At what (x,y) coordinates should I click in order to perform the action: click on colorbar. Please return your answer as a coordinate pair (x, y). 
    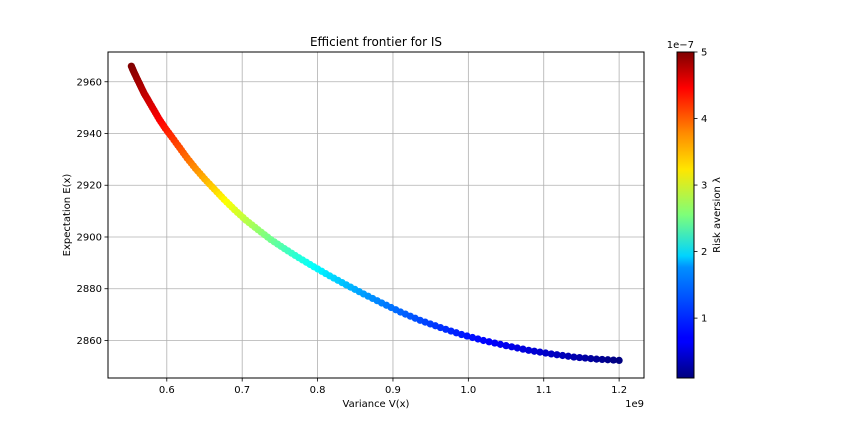
    Looking at the image, I should click on (685, 215).